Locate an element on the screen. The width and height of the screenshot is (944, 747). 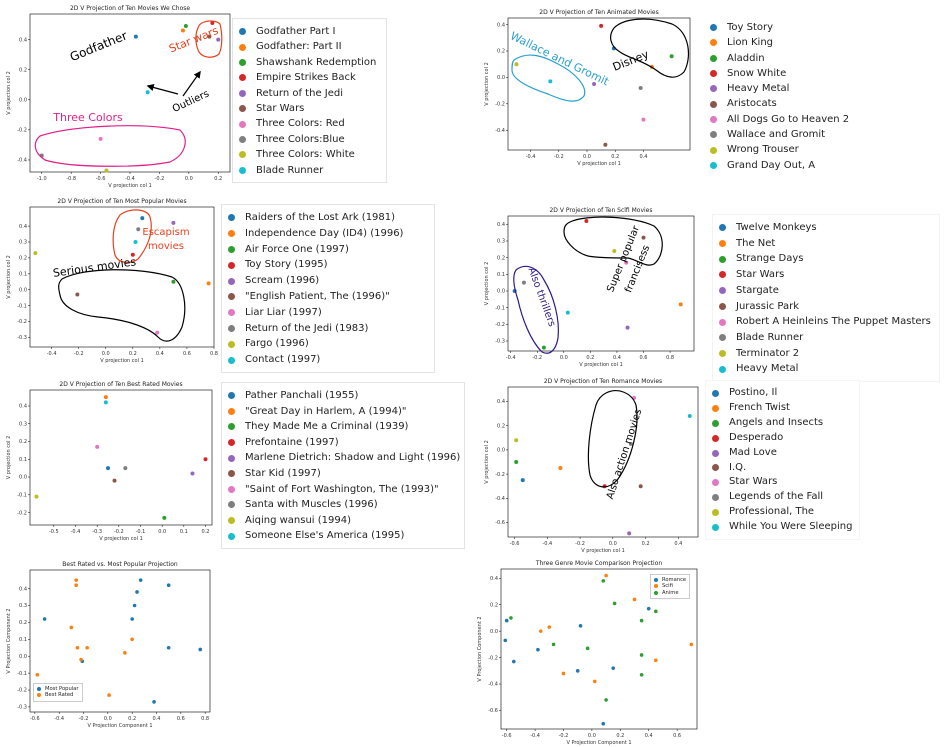
legend-item: Independence Day (ID4) (1996) is located at coordinates (328, 234).